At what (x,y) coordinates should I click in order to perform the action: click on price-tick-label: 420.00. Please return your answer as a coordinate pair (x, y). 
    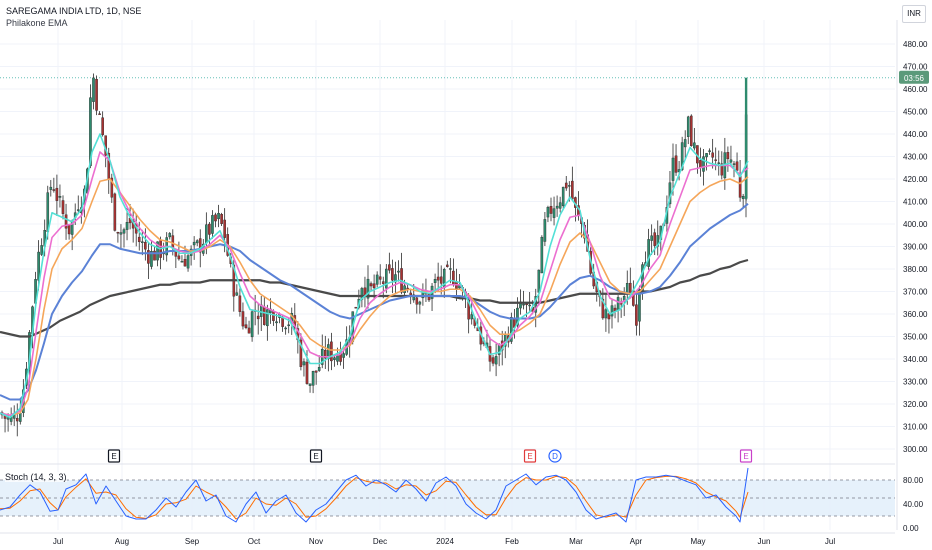
    Looking at the image, I should click on (915, 179).